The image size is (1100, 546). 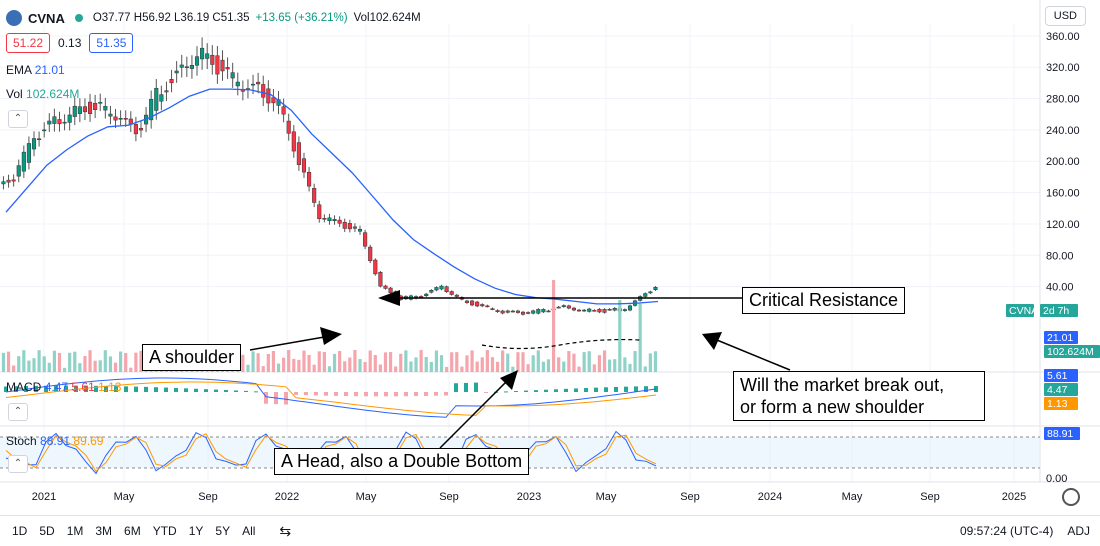 I want to click on range-6m: 6M, so click(x=132, y=531).